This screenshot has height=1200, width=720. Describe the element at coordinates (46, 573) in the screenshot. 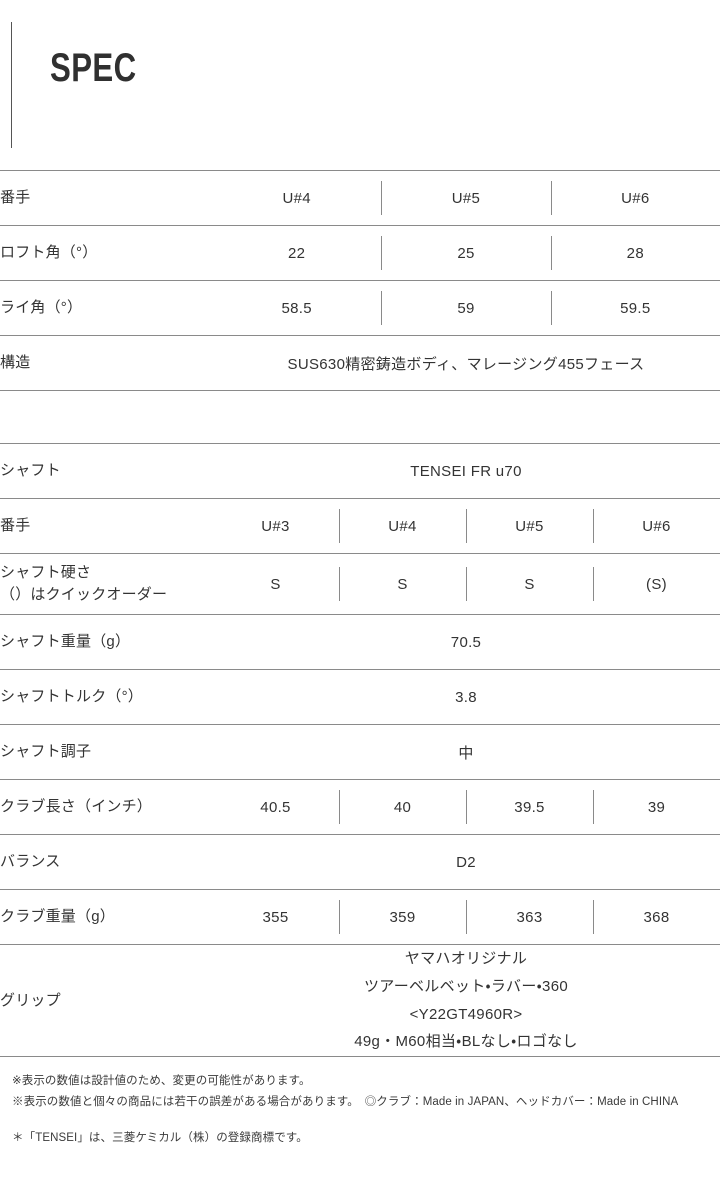

I see `row-label-line1: シャフト硬さ` at that location.